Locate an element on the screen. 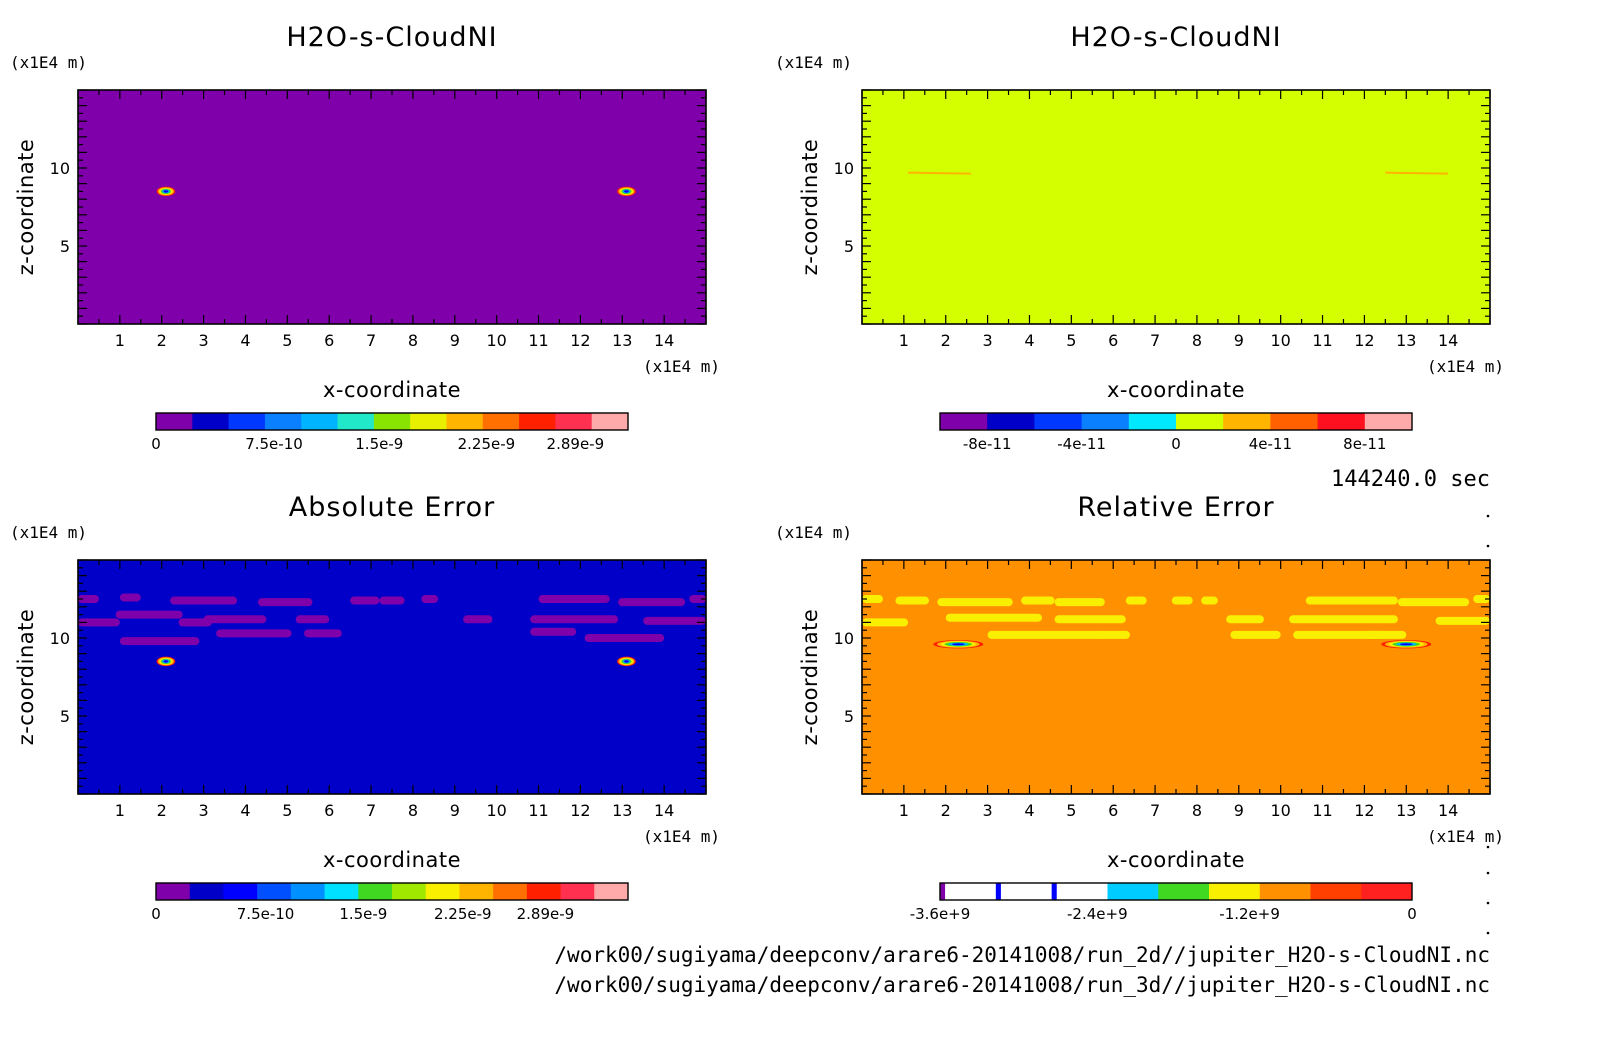 Image resolution: width=1604 pixels, height=1054 pixels. x-tick-label: 12 is located at coordinates (580, 810).